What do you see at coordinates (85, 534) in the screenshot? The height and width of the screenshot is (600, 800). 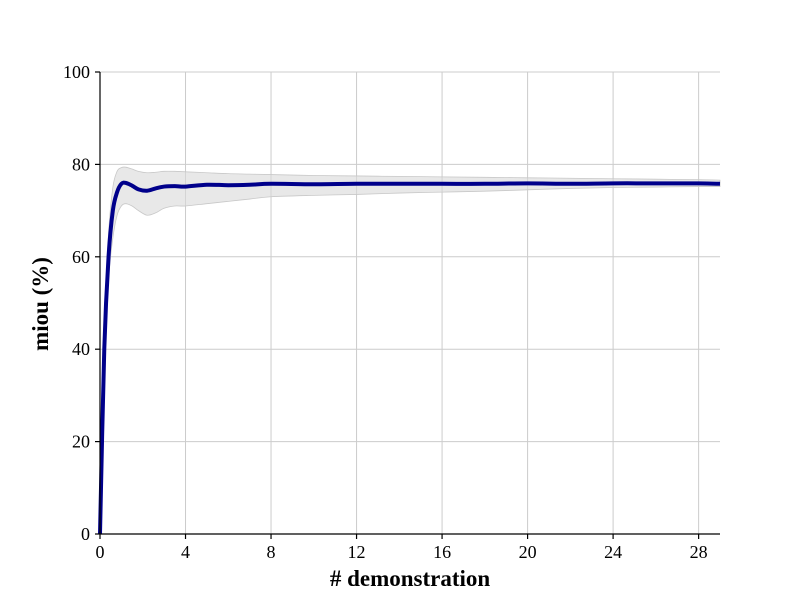 I see `y-tick-label: 0` at bounding box center [85, 534].